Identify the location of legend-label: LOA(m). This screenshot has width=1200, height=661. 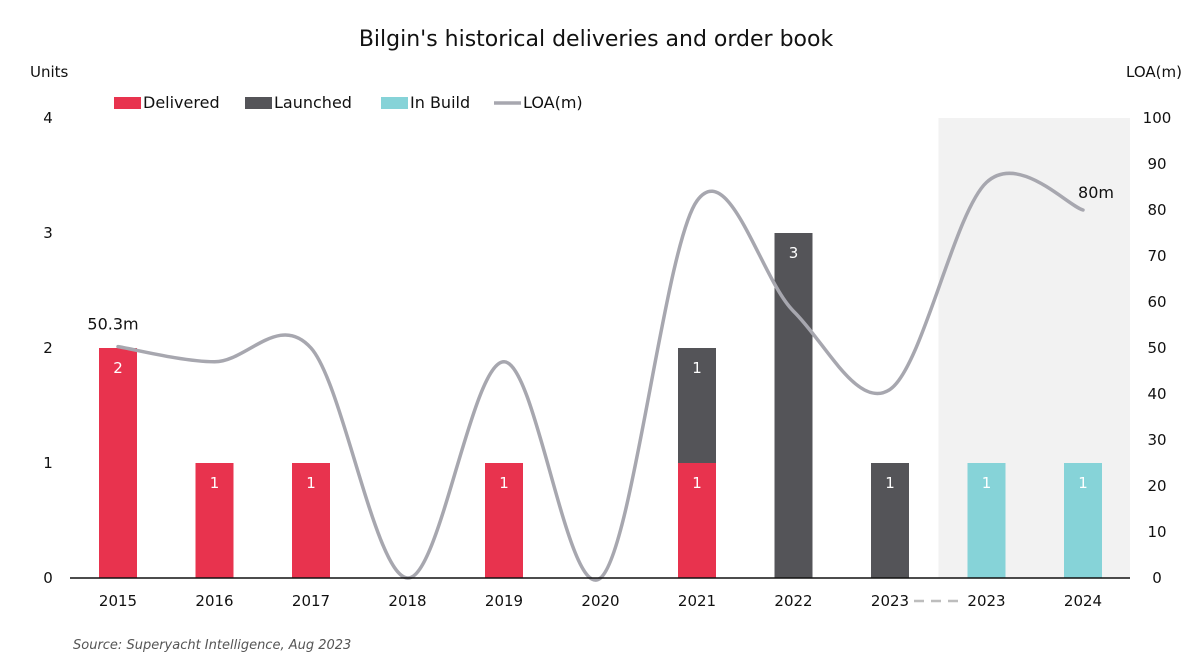
(553, 102).